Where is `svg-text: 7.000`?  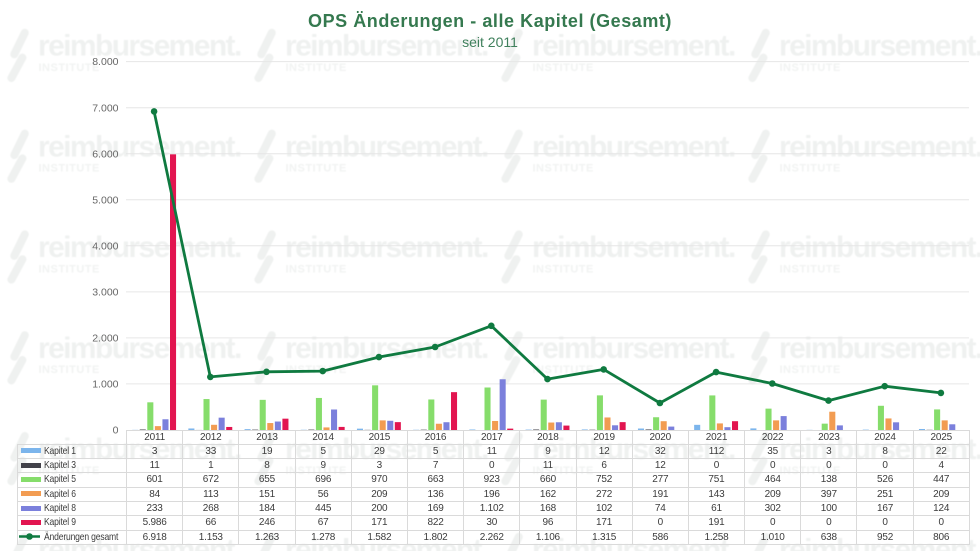
svg-text: 7.000 is located at coordinates (105, 108).